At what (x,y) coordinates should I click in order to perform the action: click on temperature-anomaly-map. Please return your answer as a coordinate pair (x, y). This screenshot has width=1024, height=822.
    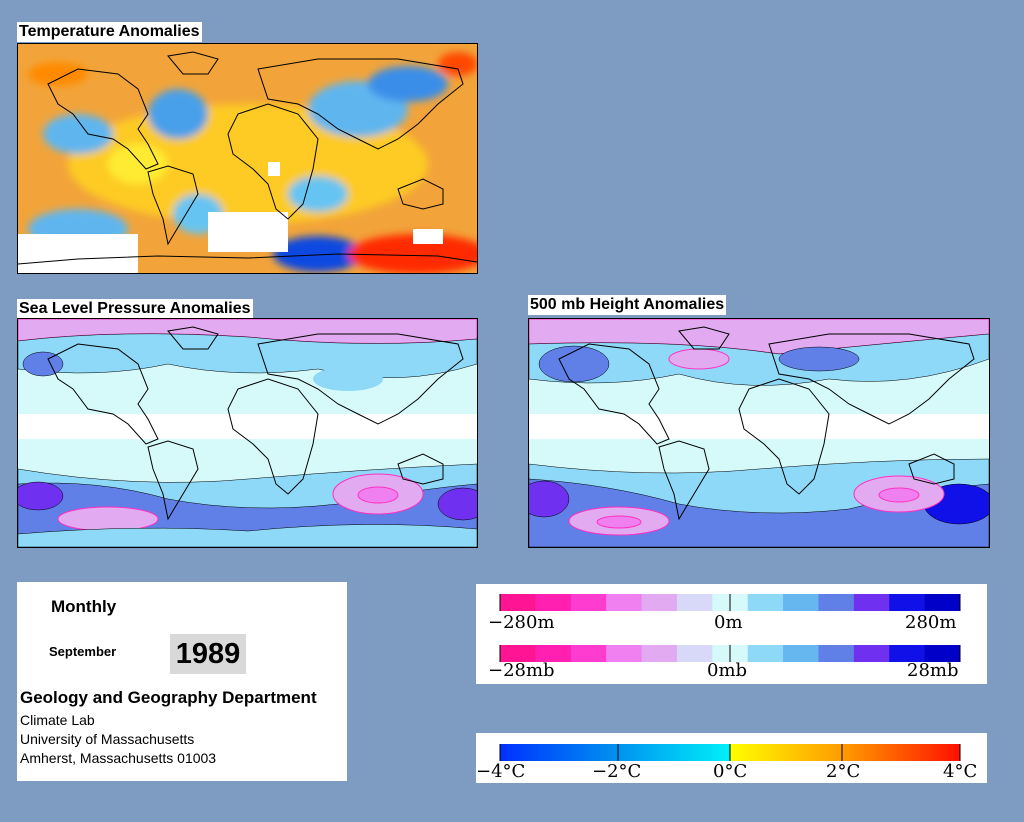
    Looking at the image, I should click on (247, 158).